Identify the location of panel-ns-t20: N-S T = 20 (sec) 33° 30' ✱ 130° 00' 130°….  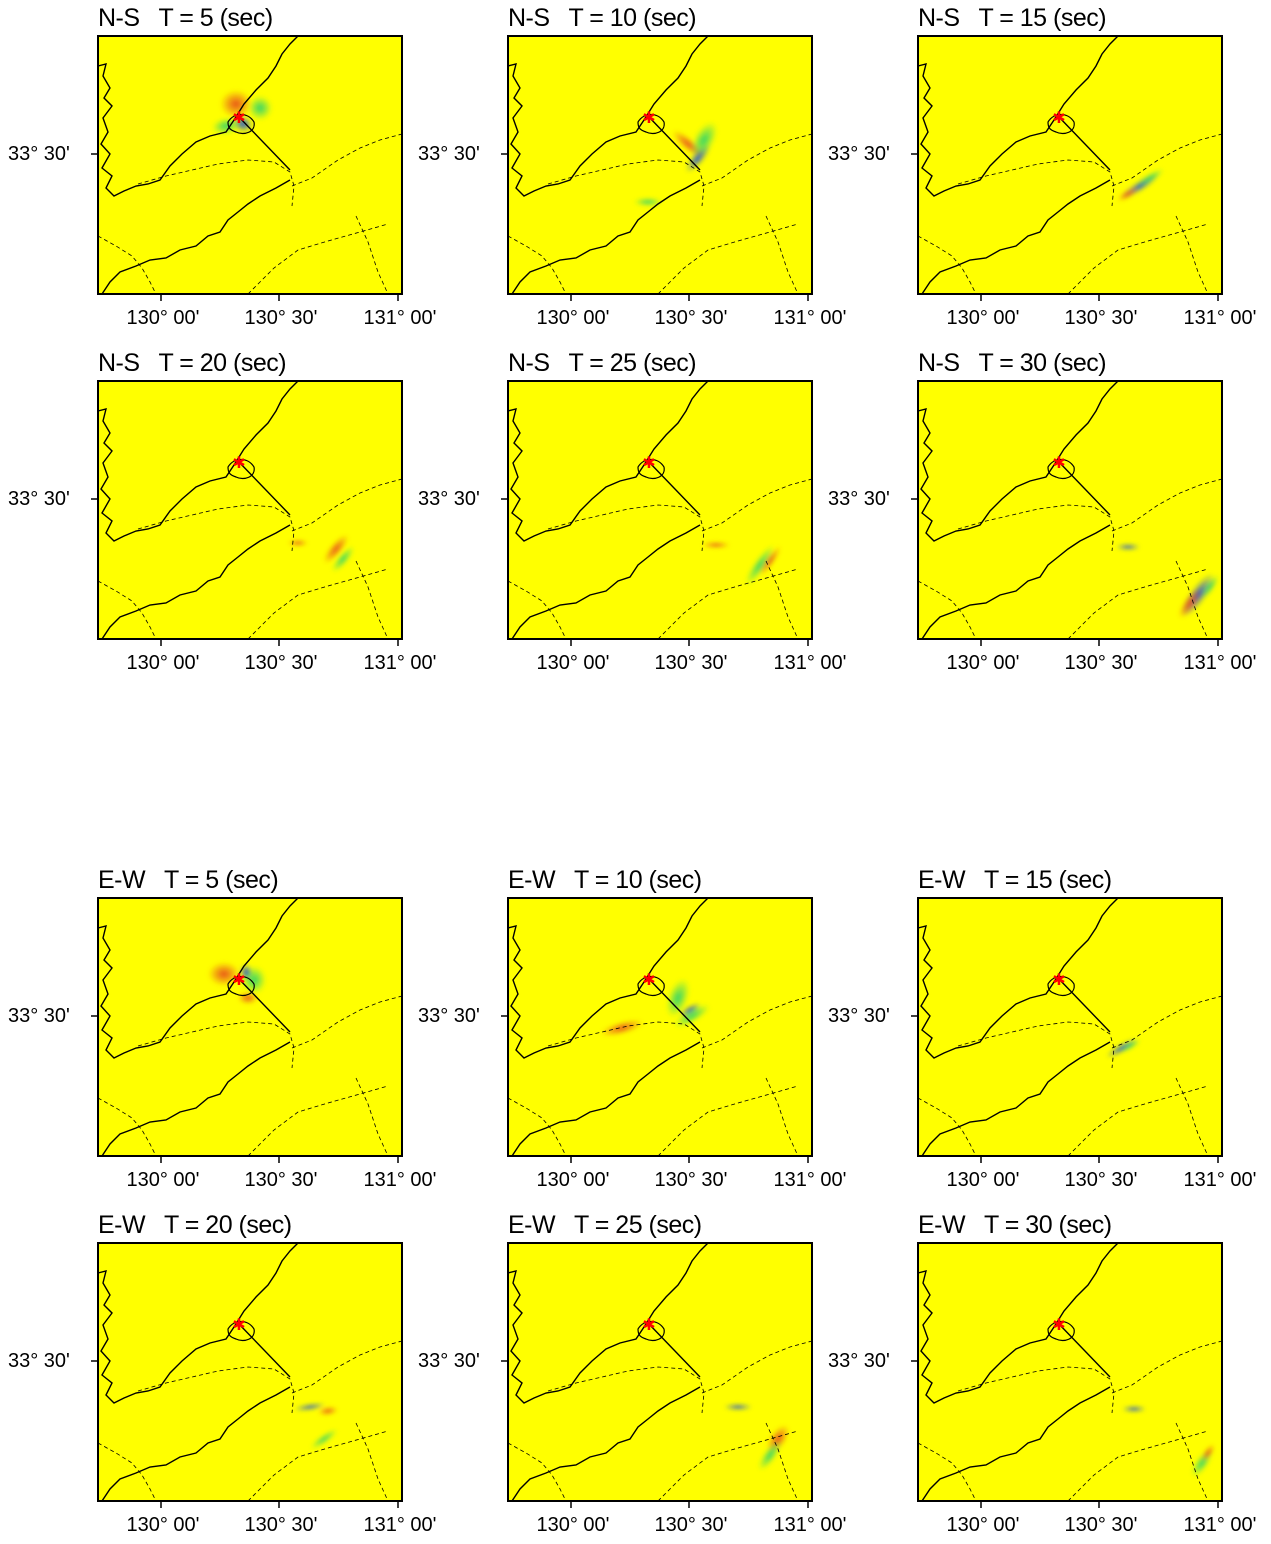
(218, 510).